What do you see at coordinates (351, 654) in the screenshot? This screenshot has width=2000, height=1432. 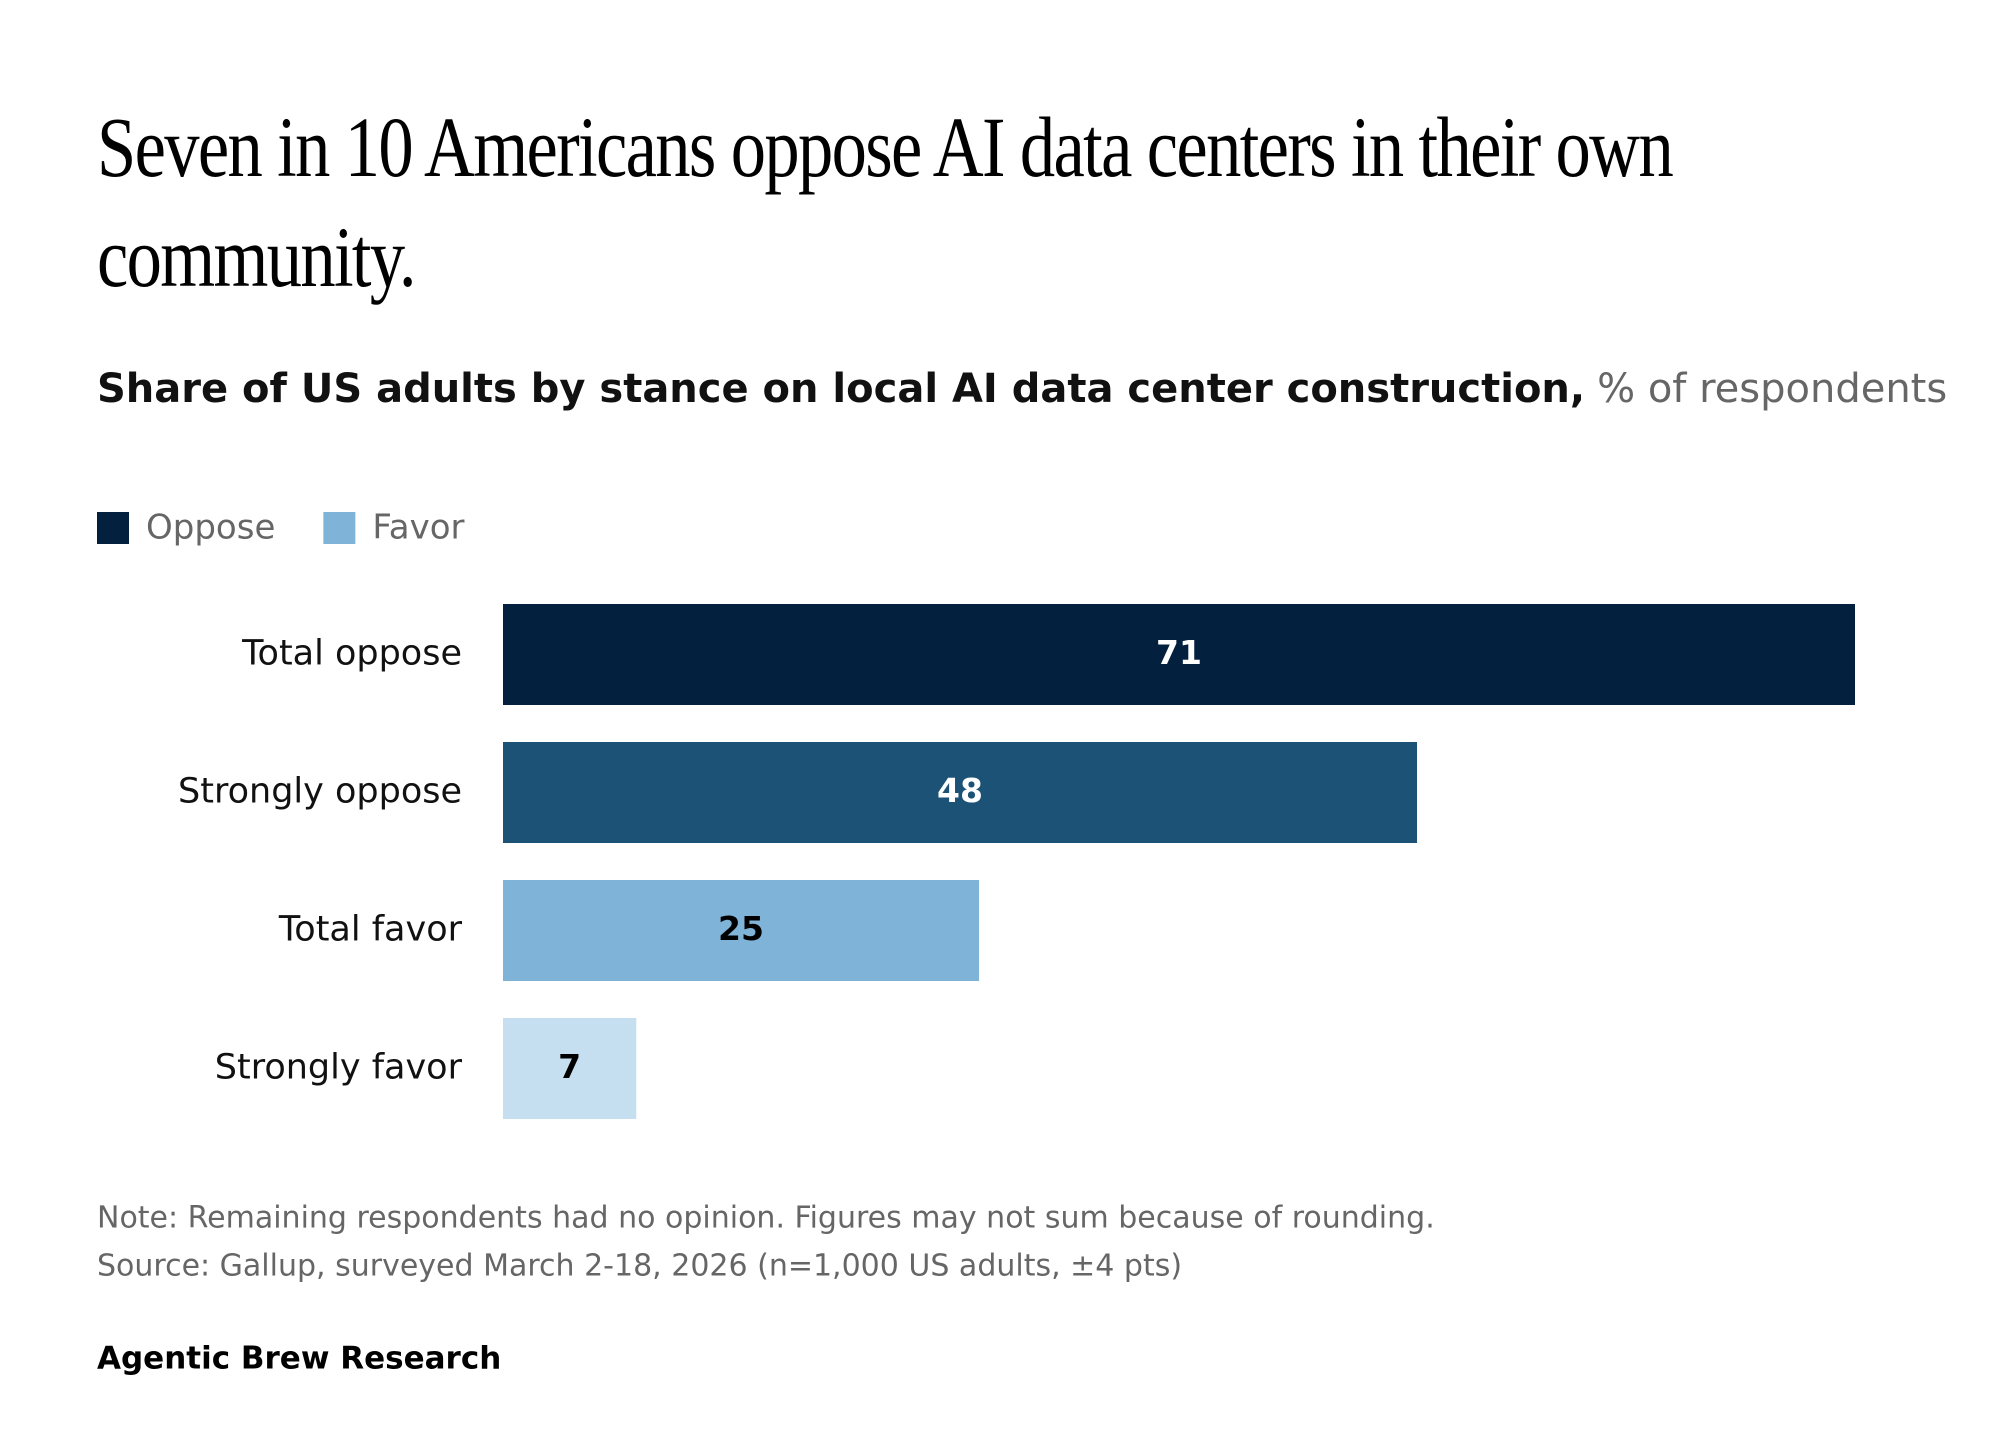 I see `y-tick-label: Total oppose` at bounding box center [351, 654].